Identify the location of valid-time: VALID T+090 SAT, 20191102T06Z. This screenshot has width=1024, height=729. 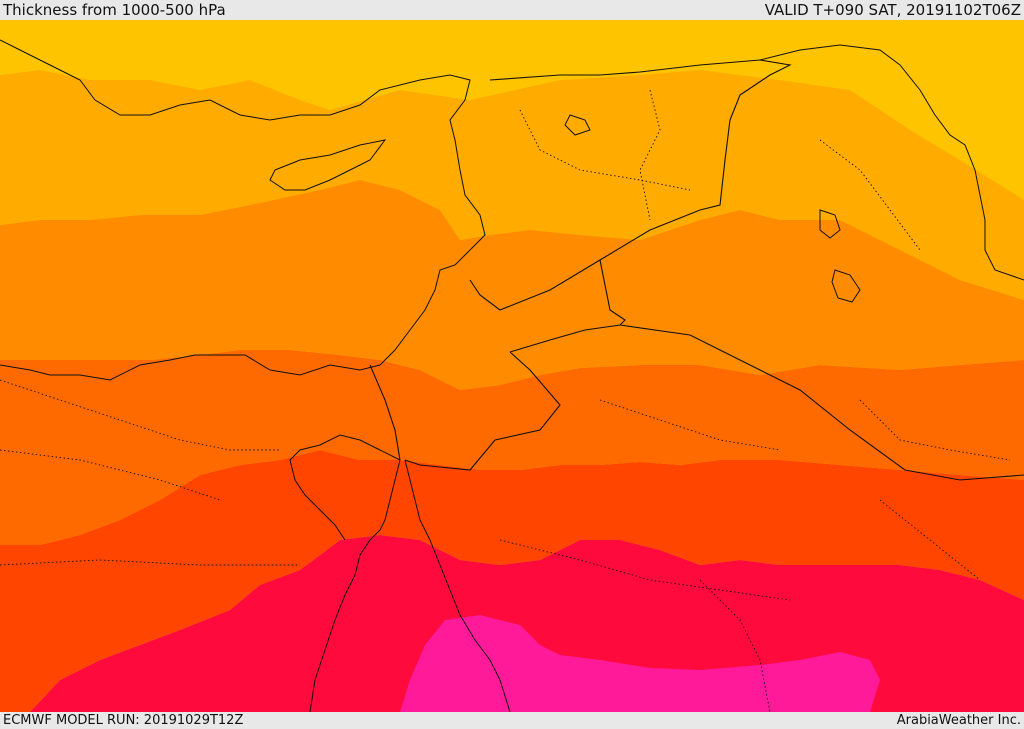
(892, 10).